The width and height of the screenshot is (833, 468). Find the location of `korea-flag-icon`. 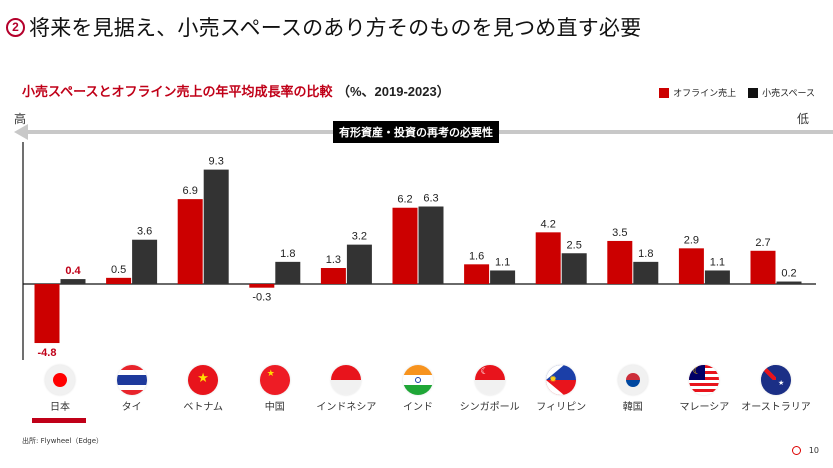

korea-flag-icon is located at coordinates (632, 380).